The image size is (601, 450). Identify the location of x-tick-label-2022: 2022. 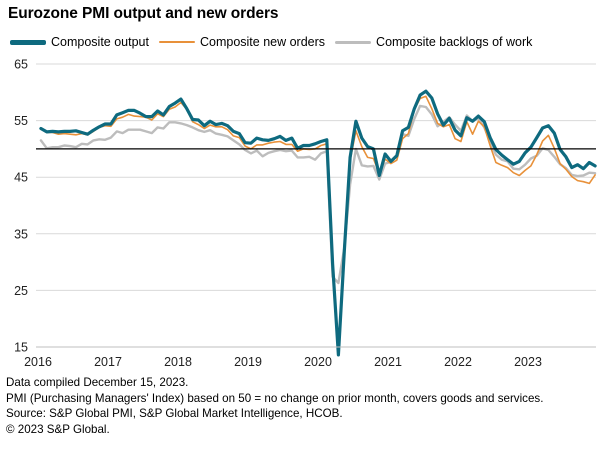
(458, 362).